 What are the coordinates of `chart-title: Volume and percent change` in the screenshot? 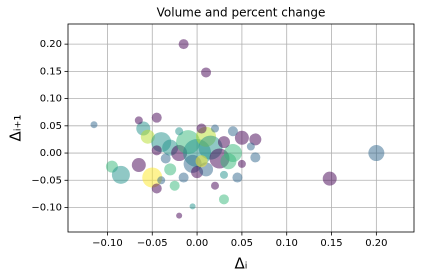 It's located at (241, 13).